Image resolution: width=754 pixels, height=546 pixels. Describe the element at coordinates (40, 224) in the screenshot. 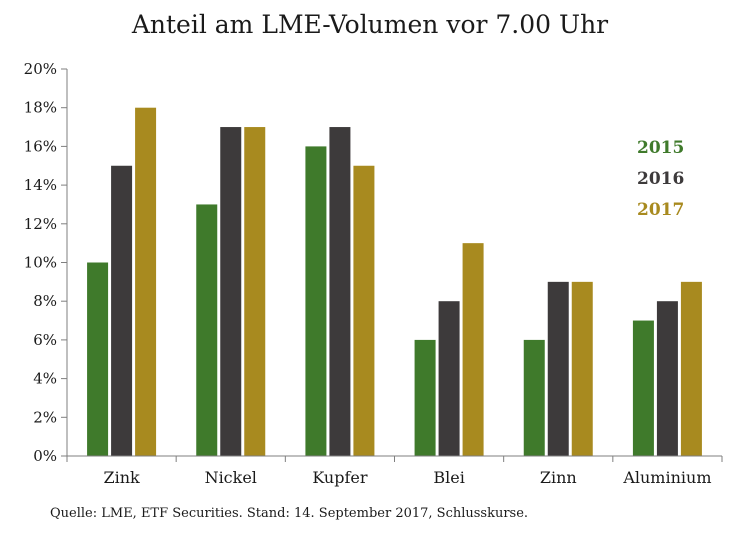

I see `y-tick-label: 12%` at that location.